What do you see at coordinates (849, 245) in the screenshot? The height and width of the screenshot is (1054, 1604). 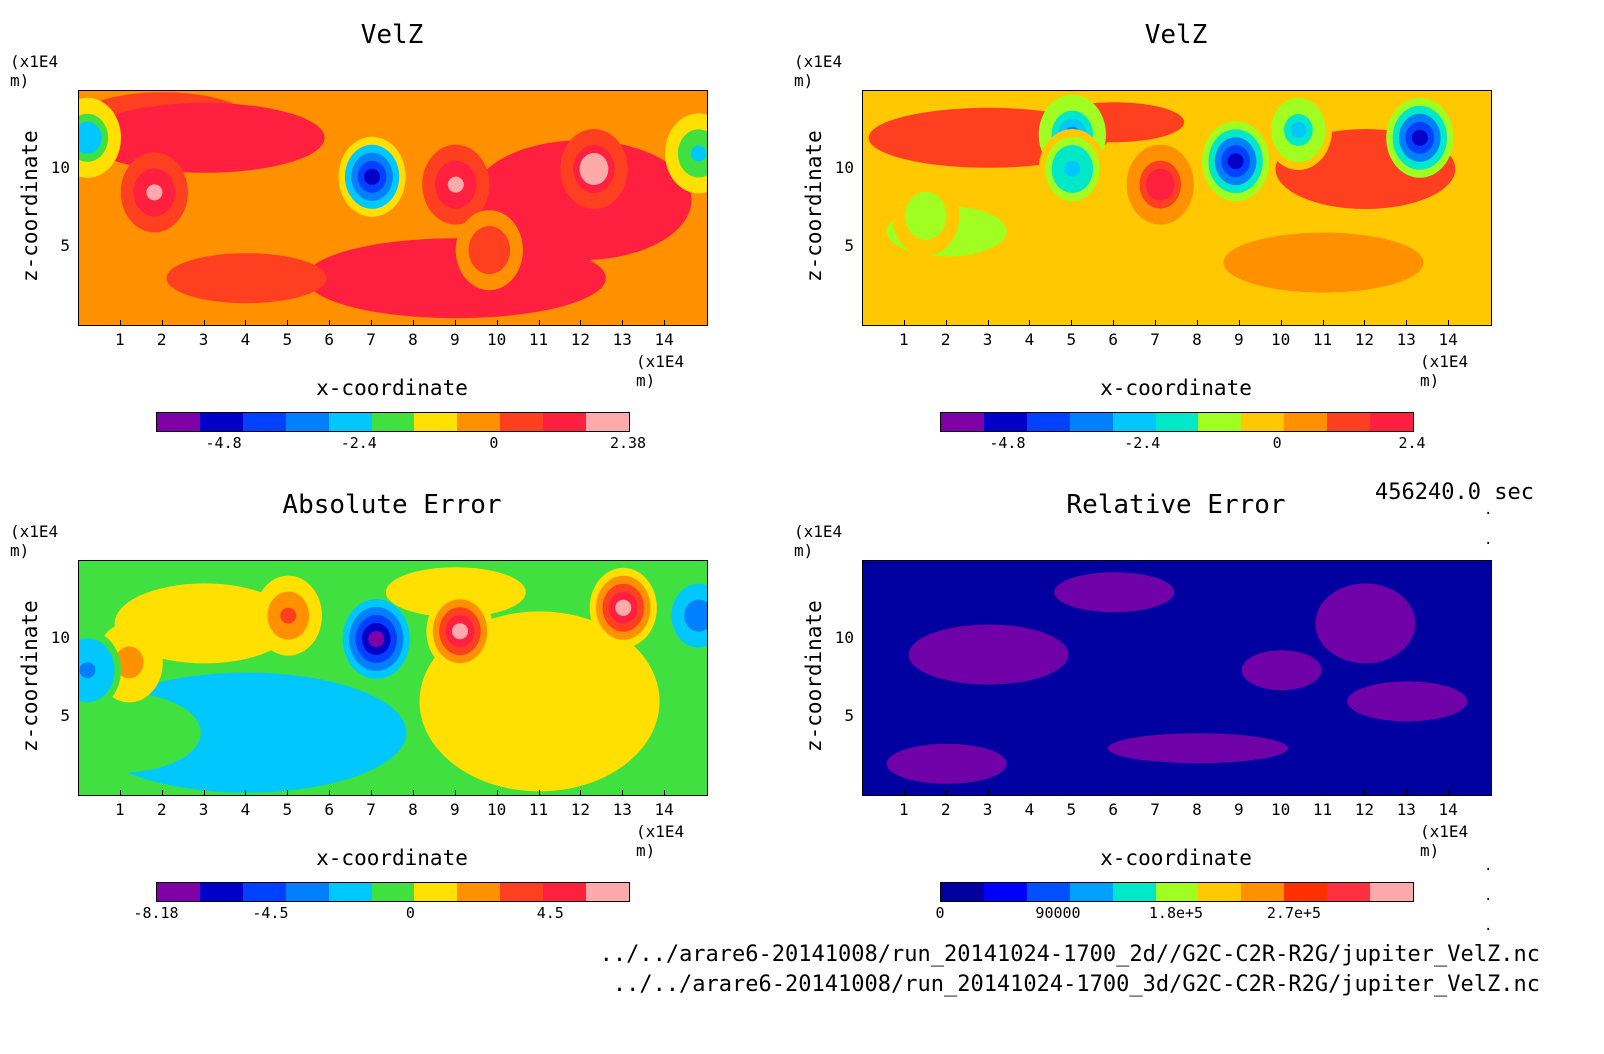 I see `y-tick-label: 5` at bounding box center [849, 245].